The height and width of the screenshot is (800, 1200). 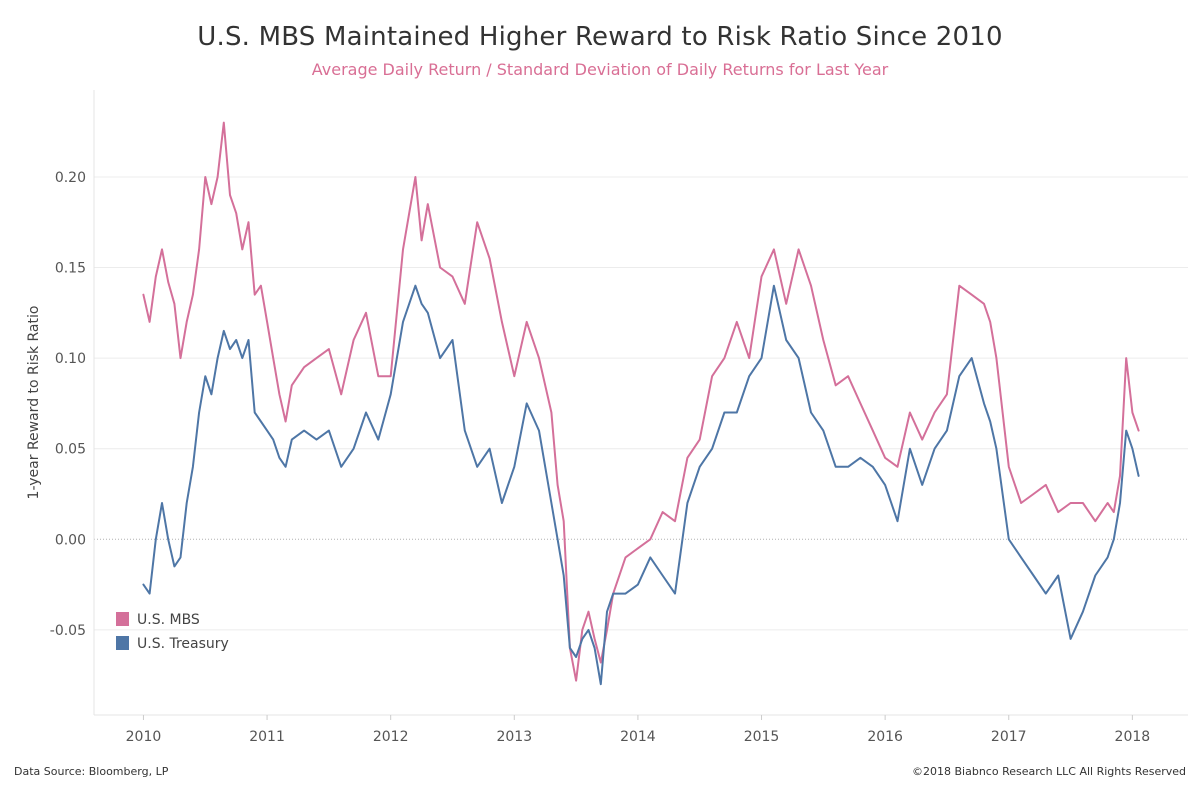 What do you see at coordinates (514, 737) in the screenshot?
I see `x-tick-label: 2013` at bounding box center [514, 737].